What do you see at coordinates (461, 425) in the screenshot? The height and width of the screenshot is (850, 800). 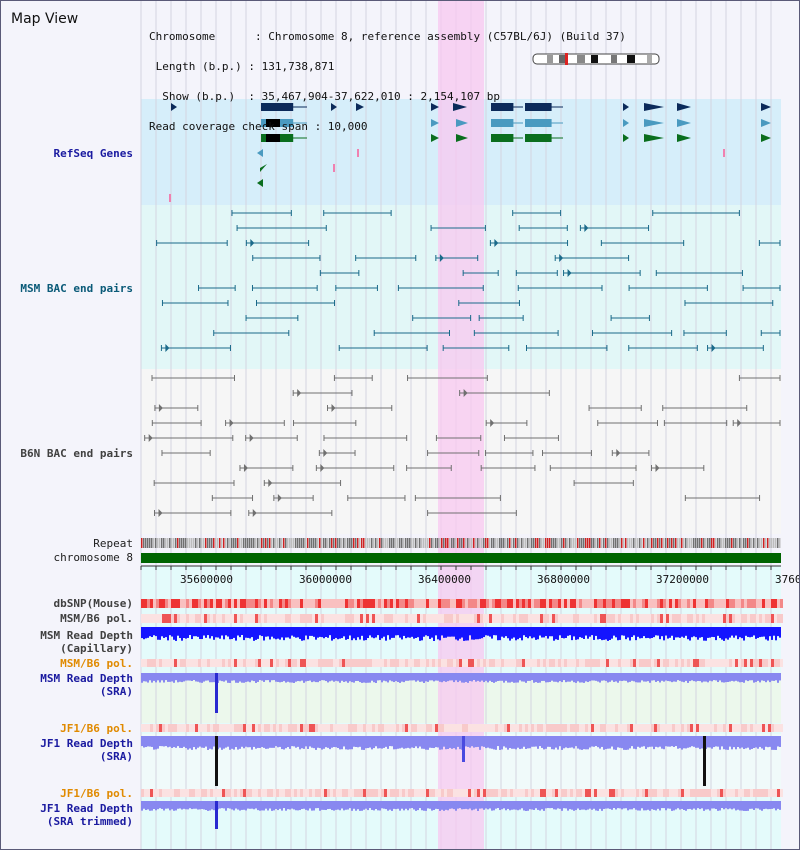 I see `selected-region-highlight` at bounding box center [461, 425].